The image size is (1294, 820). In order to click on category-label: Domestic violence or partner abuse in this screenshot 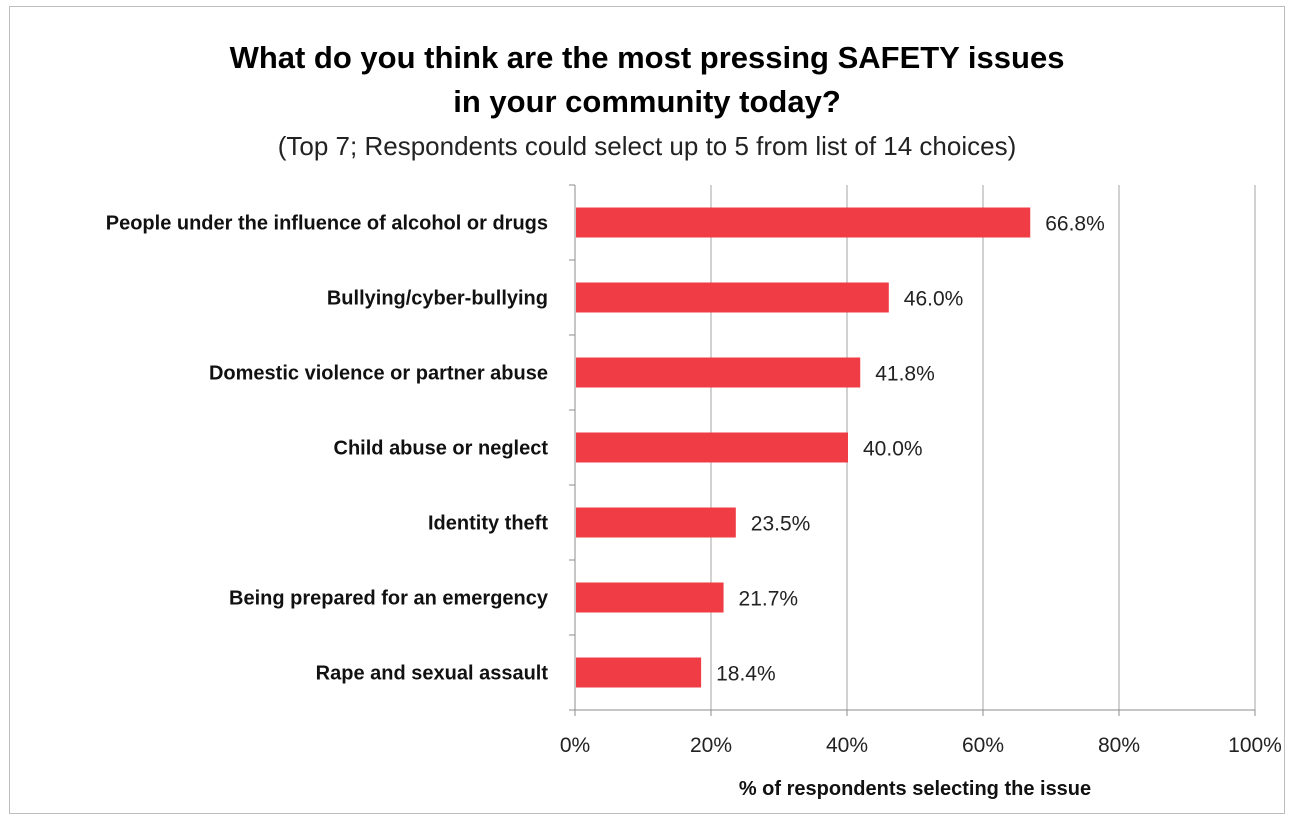, I will do `click(378, 374)`.